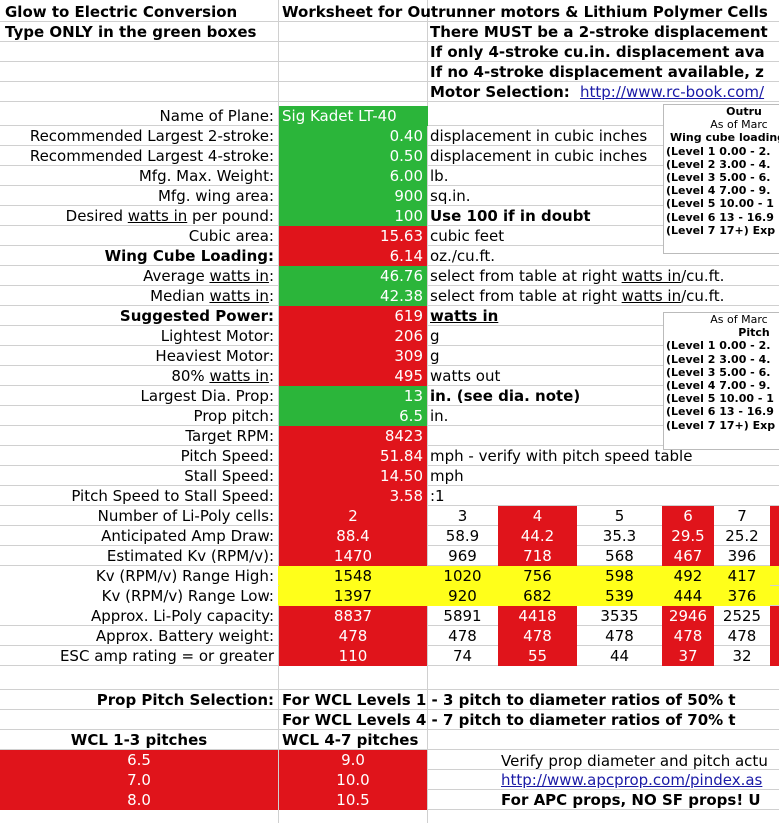 The image size is (779, 823). What do you see at coordinates (537, 556) in the screenshot?
I see `cell-value: 718` at bounding box center [537, 556].